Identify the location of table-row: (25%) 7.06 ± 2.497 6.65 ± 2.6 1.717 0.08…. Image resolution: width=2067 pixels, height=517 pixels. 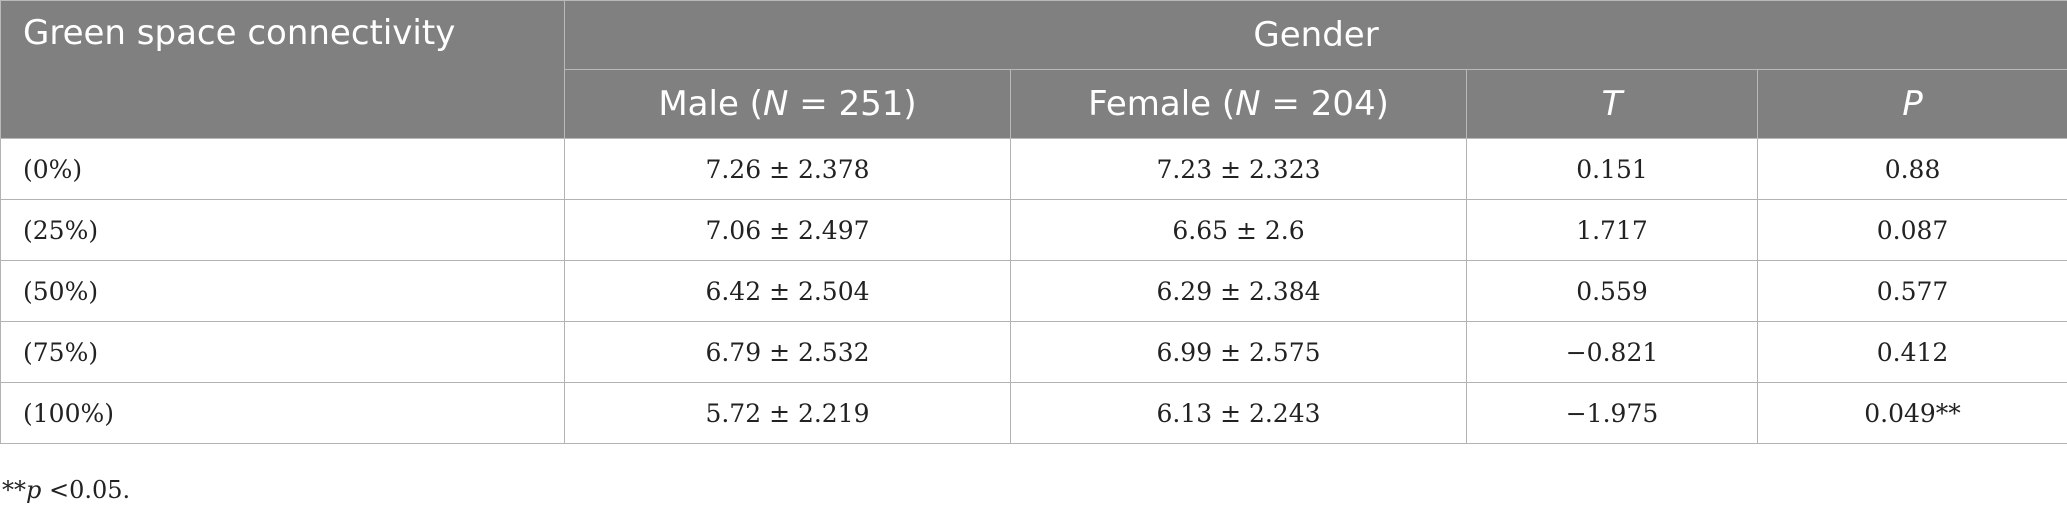
(1033, 230).